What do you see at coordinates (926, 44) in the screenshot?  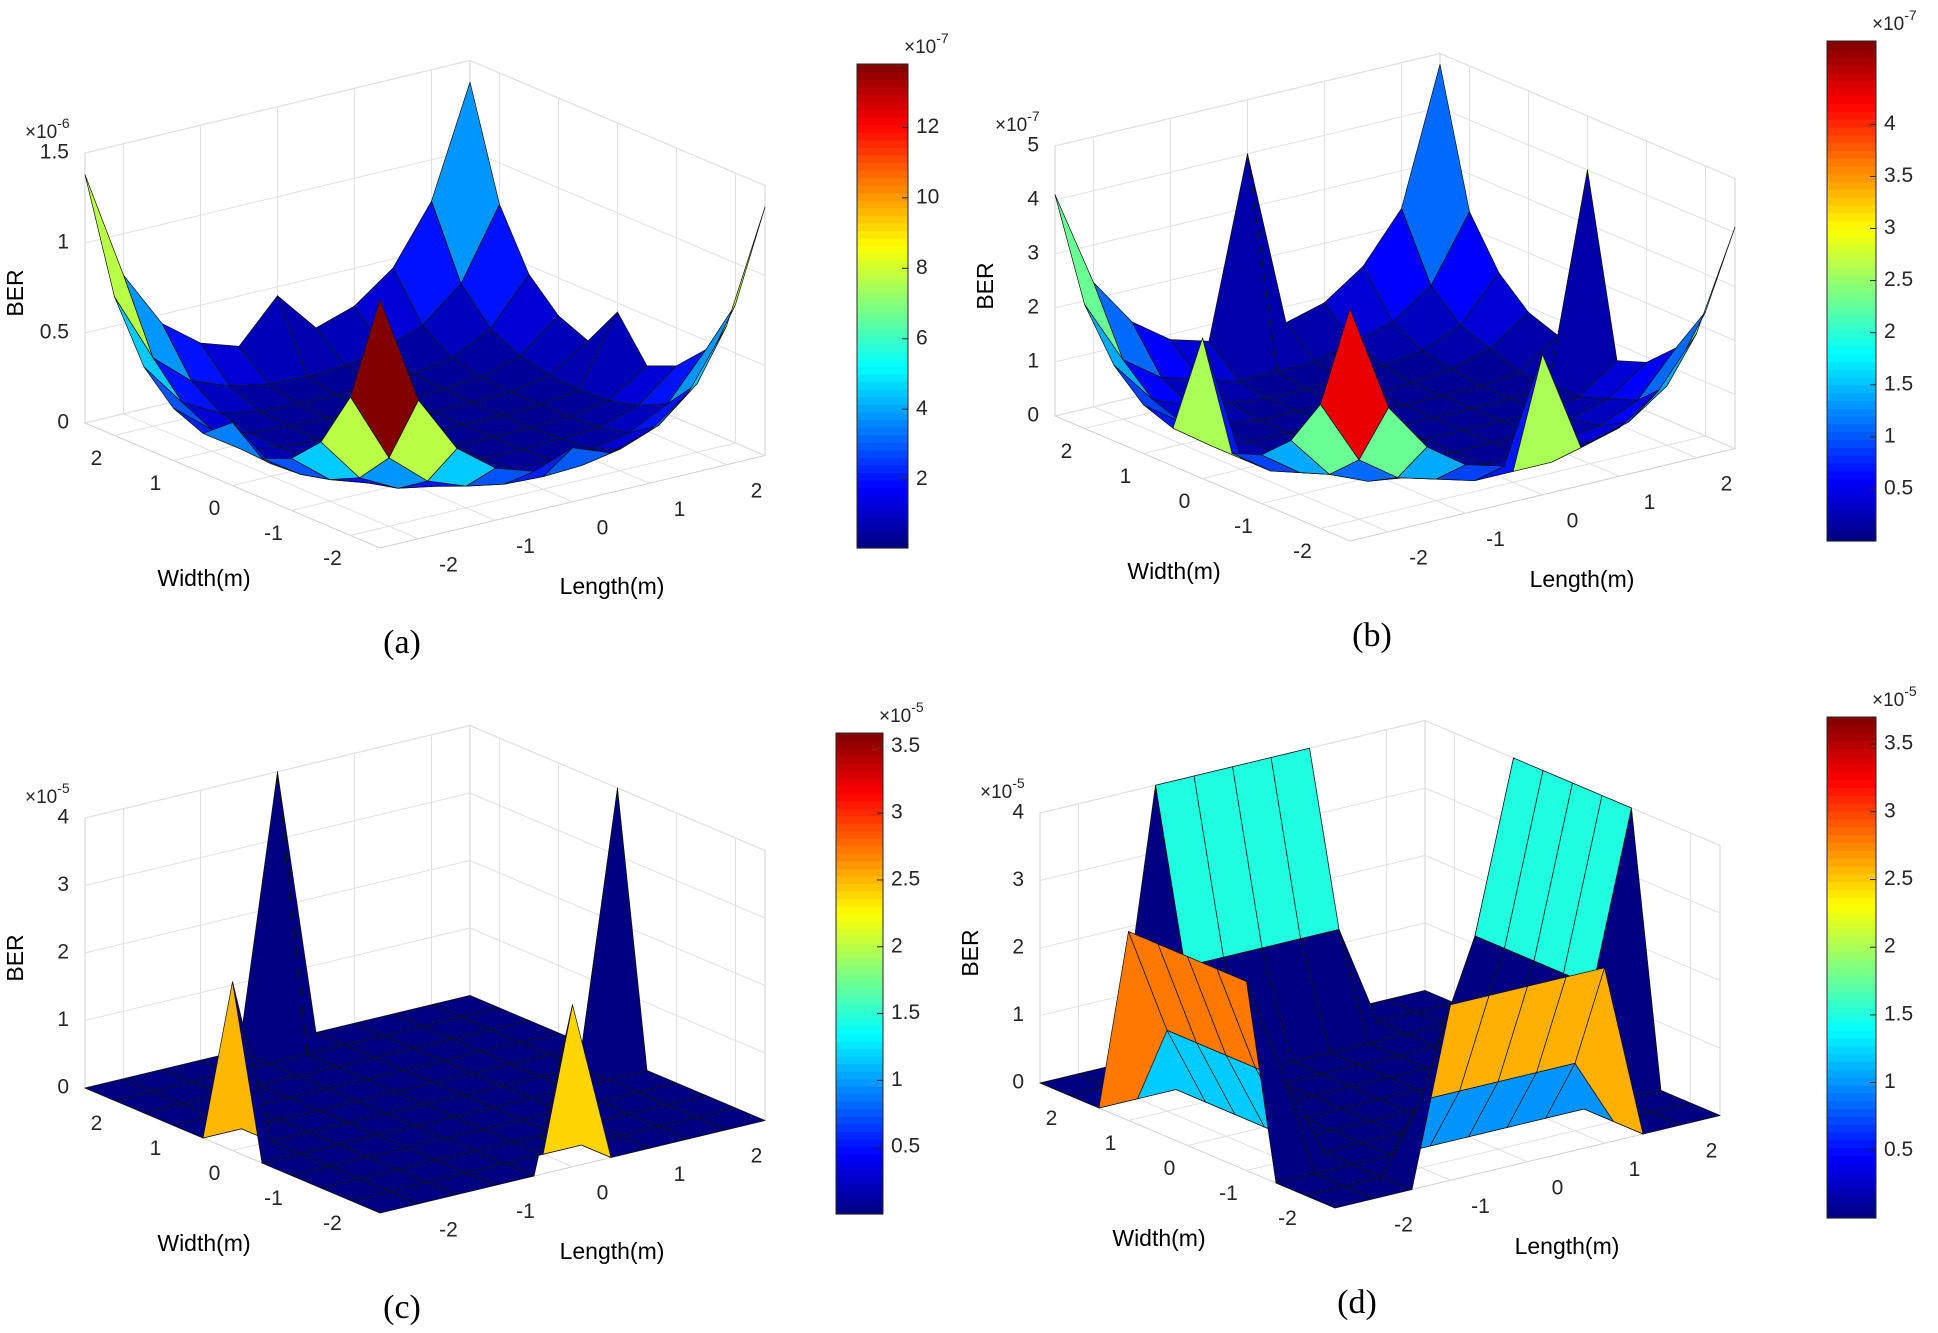 I see `multiplier: ×10⁻⁷` at bounding box center [926, 44].